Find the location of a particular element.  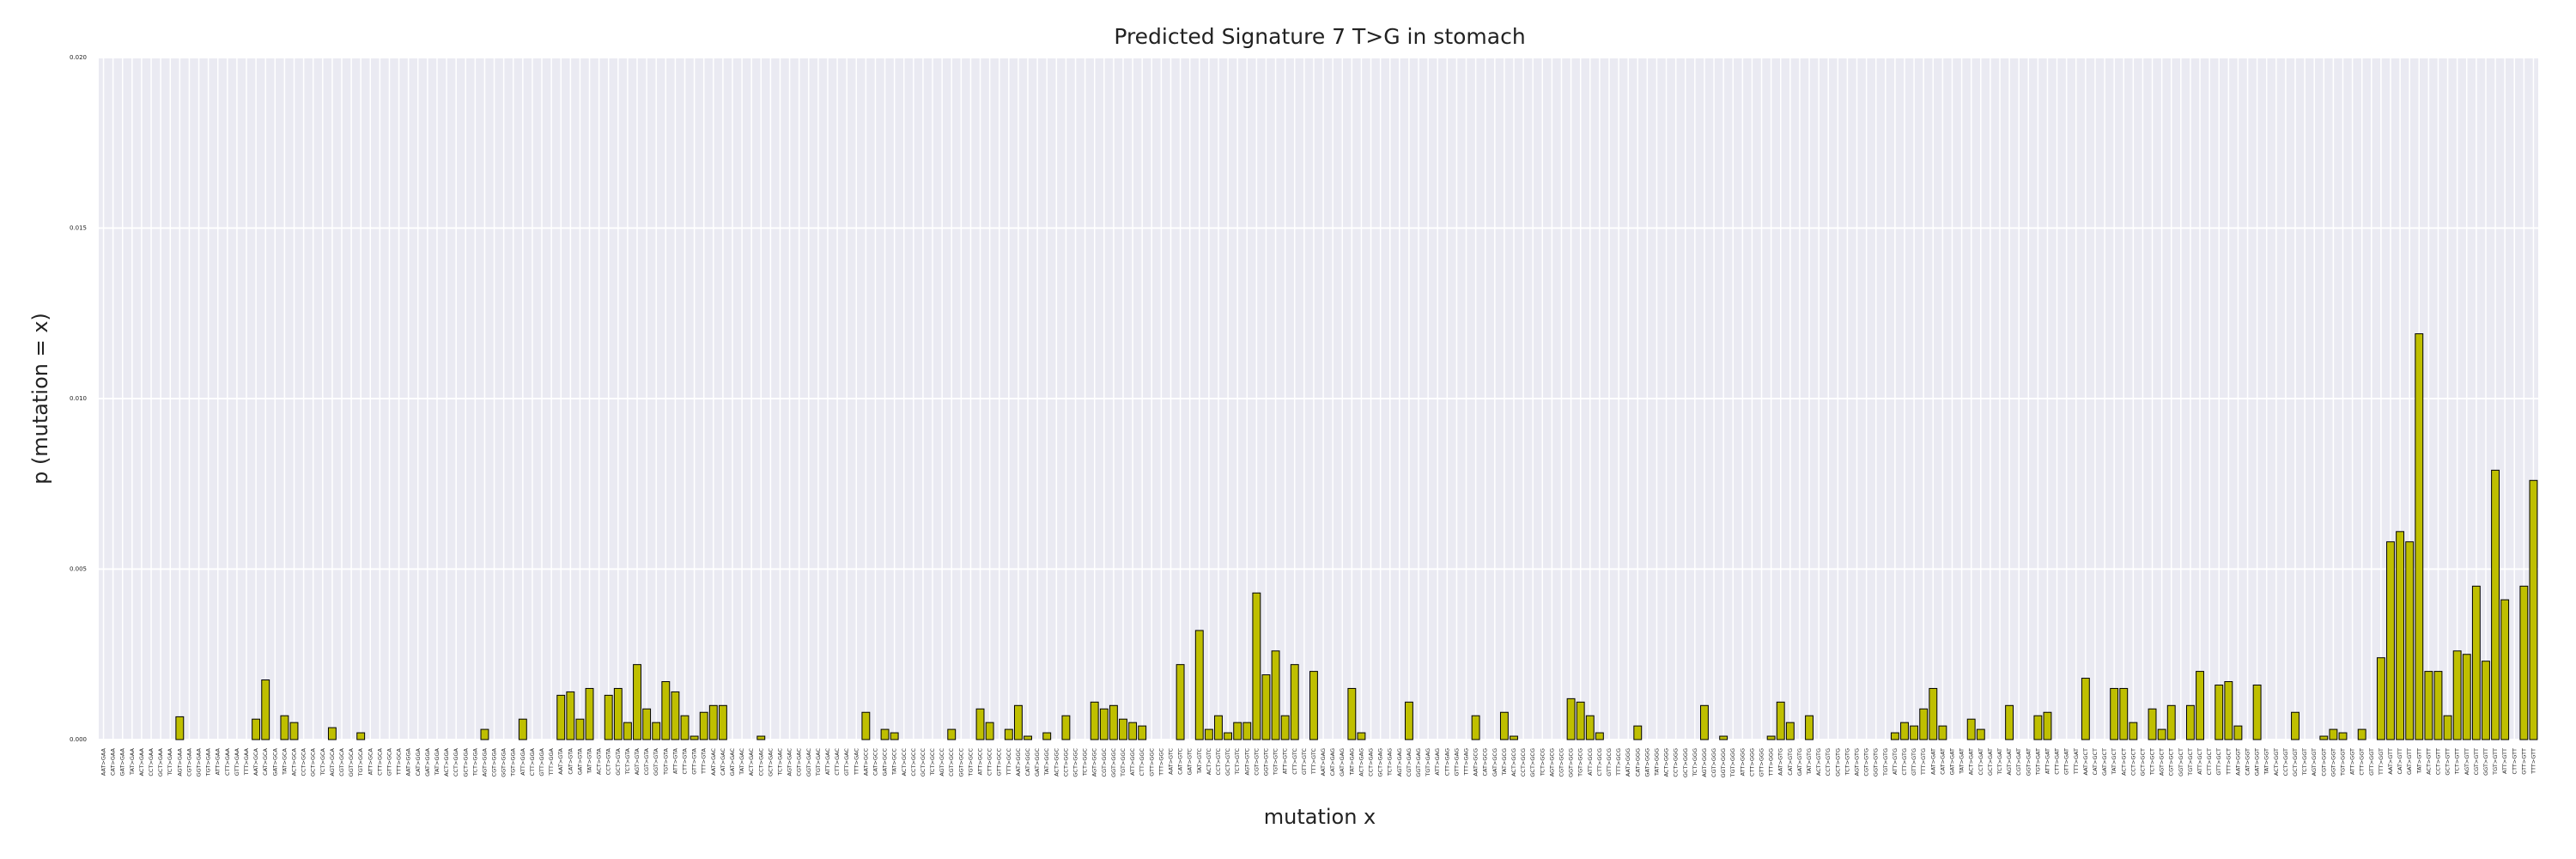

x-tick-label: CTT>GTC is located at coordinates (1294, 761).